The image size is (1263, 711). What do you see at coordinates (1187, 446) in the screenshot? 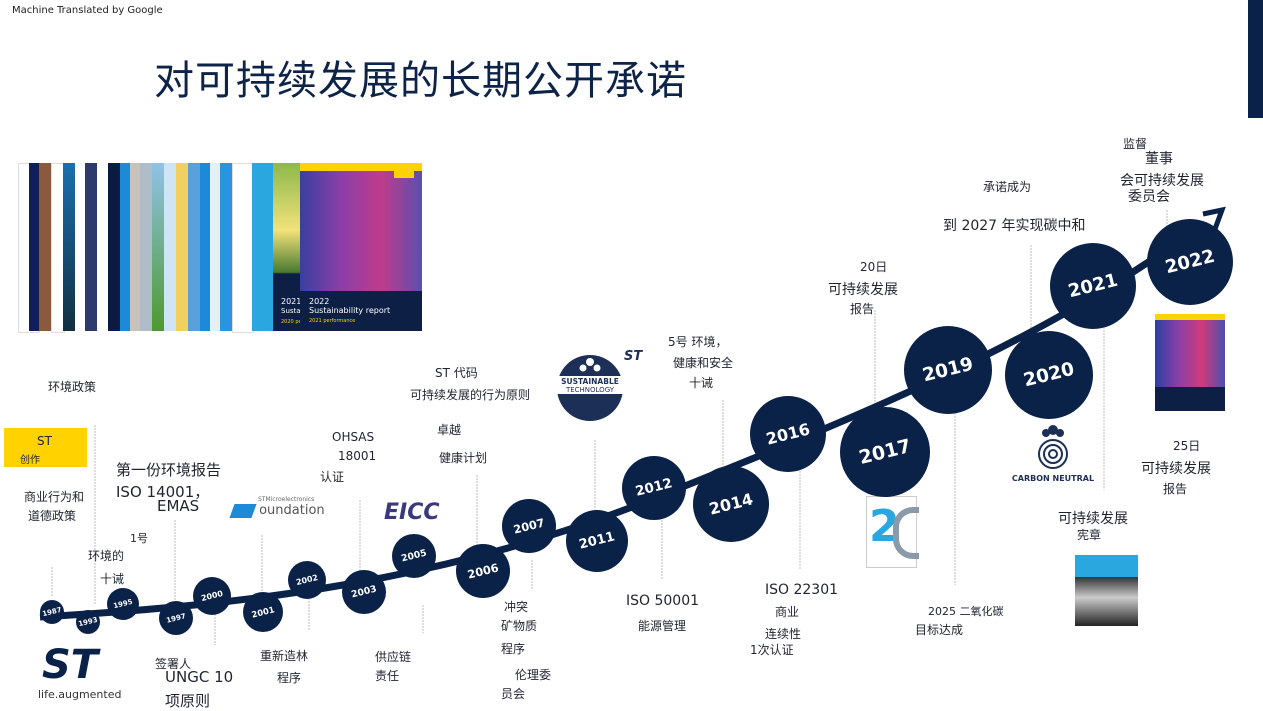
I see `report-25th-label: 25日` at bounding box center [1187, 446].